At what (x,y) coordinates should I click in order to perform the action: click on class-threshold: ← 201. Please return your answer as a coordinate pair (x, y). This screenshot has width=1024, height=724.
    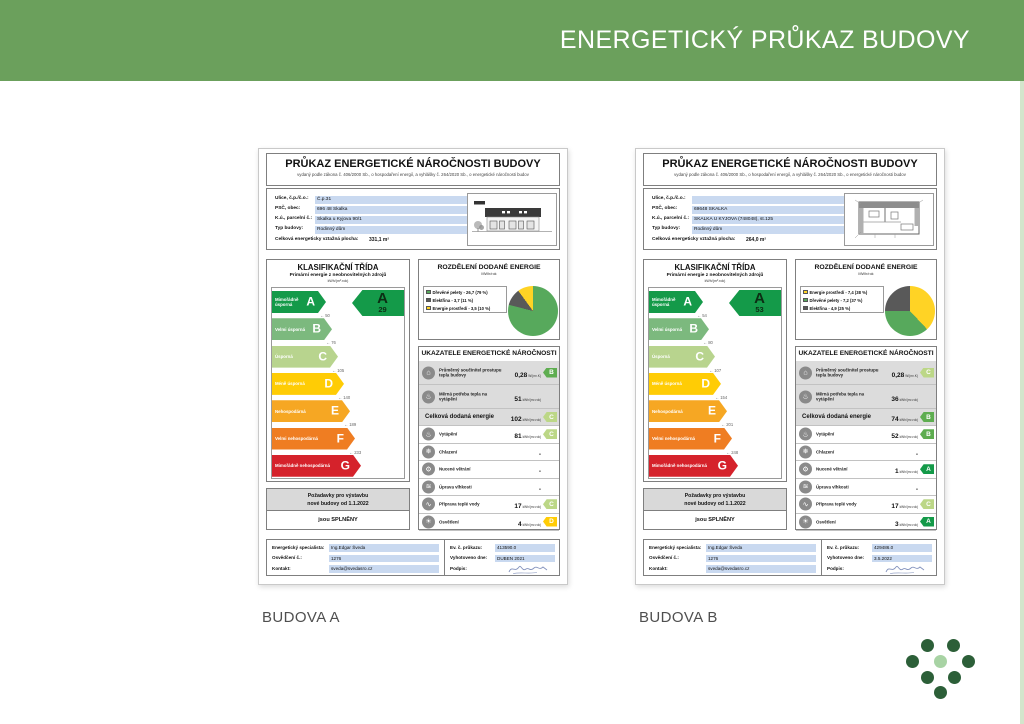
    Looking at the image, I should click on (727, 424).